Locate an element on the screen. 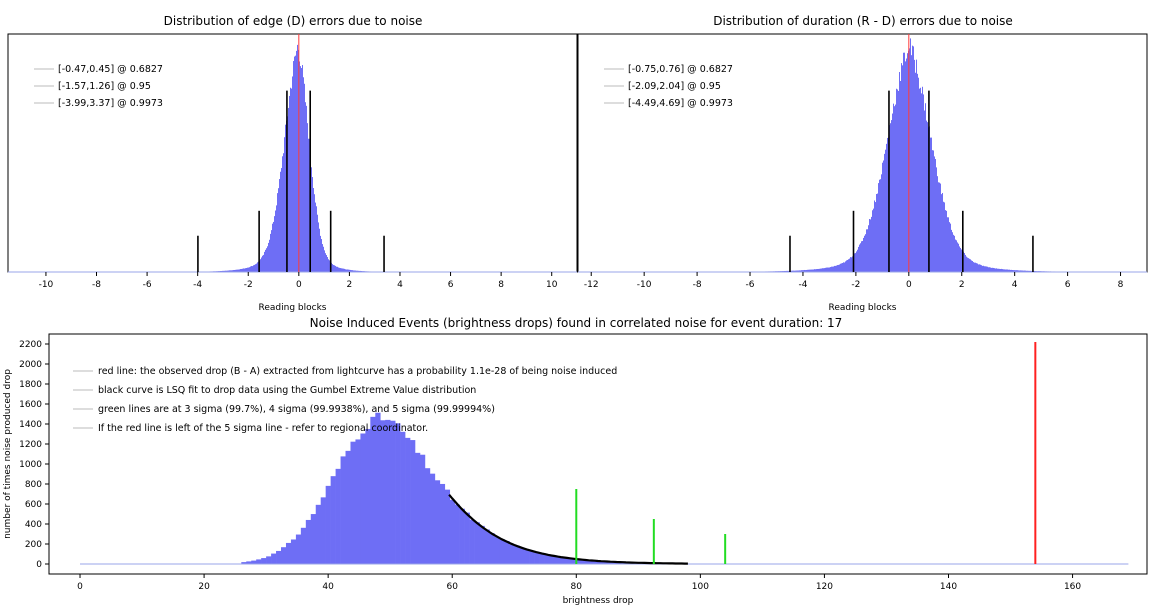 The image size is (1152, 606). y-tick-label: 200 is located at coordinates (33, 545).